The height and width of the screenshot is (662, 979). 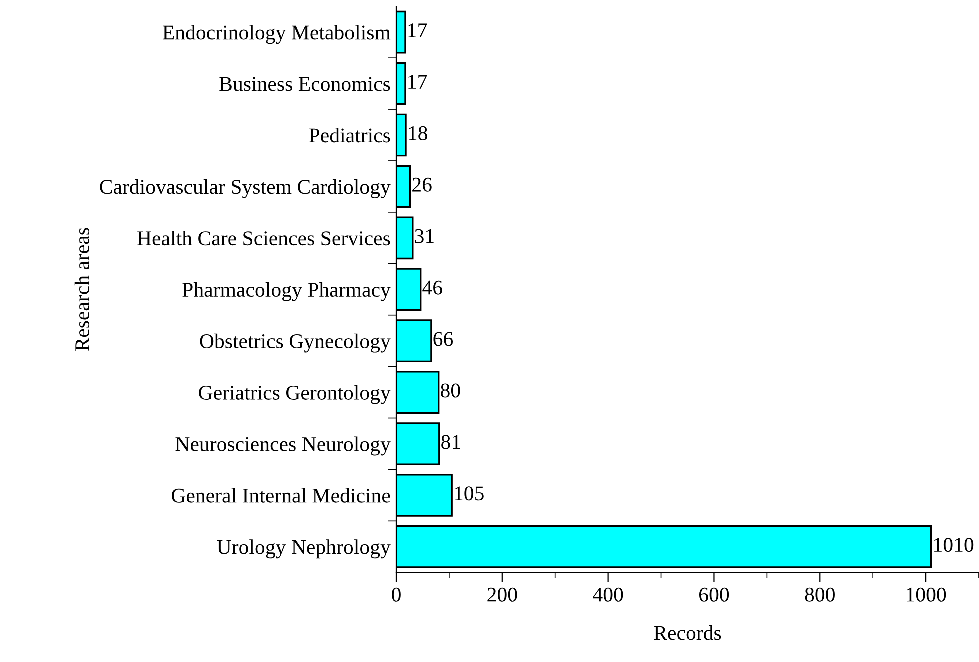 What do you see at coordinates (264, 238) in the screenshot?
I see `y-tick-label: Health Care Sciences Services` at bounding box center [264, 238].